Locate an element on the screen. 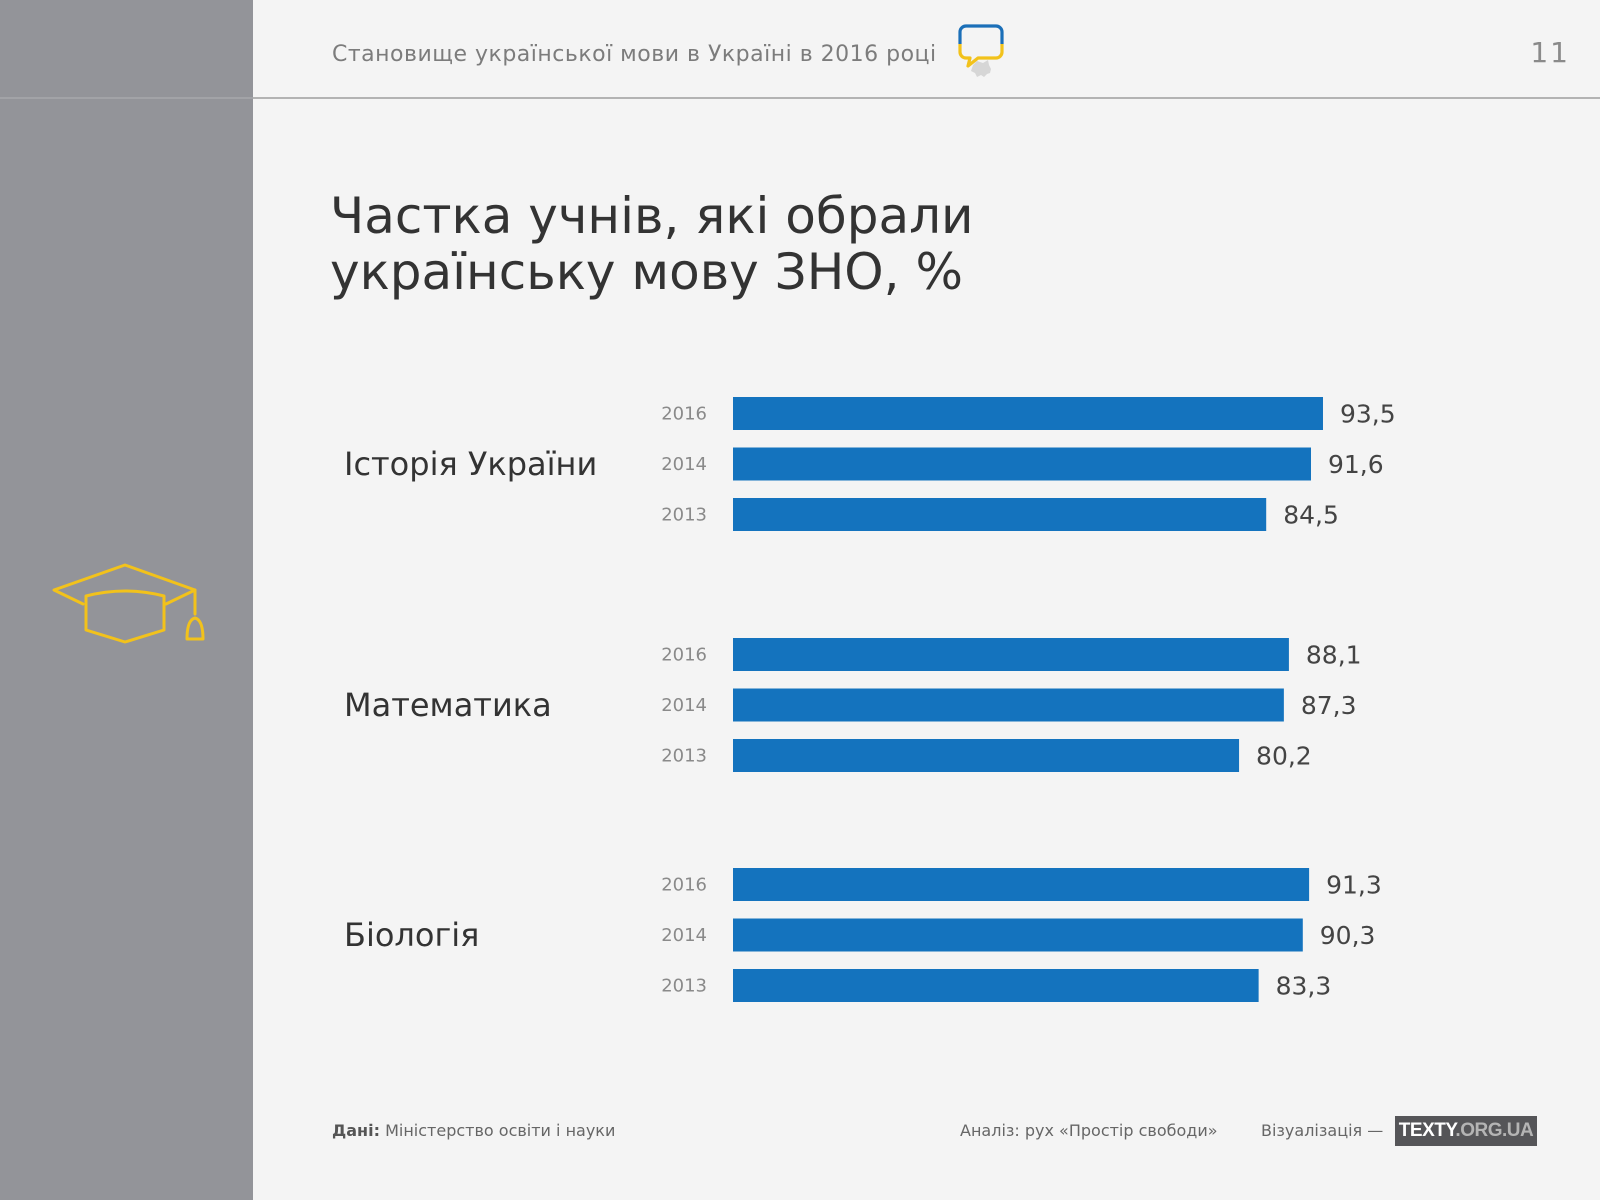 This screenshot has width=1600, height=1200. value-label: 84,5 is located at coordinates (1311, 515).